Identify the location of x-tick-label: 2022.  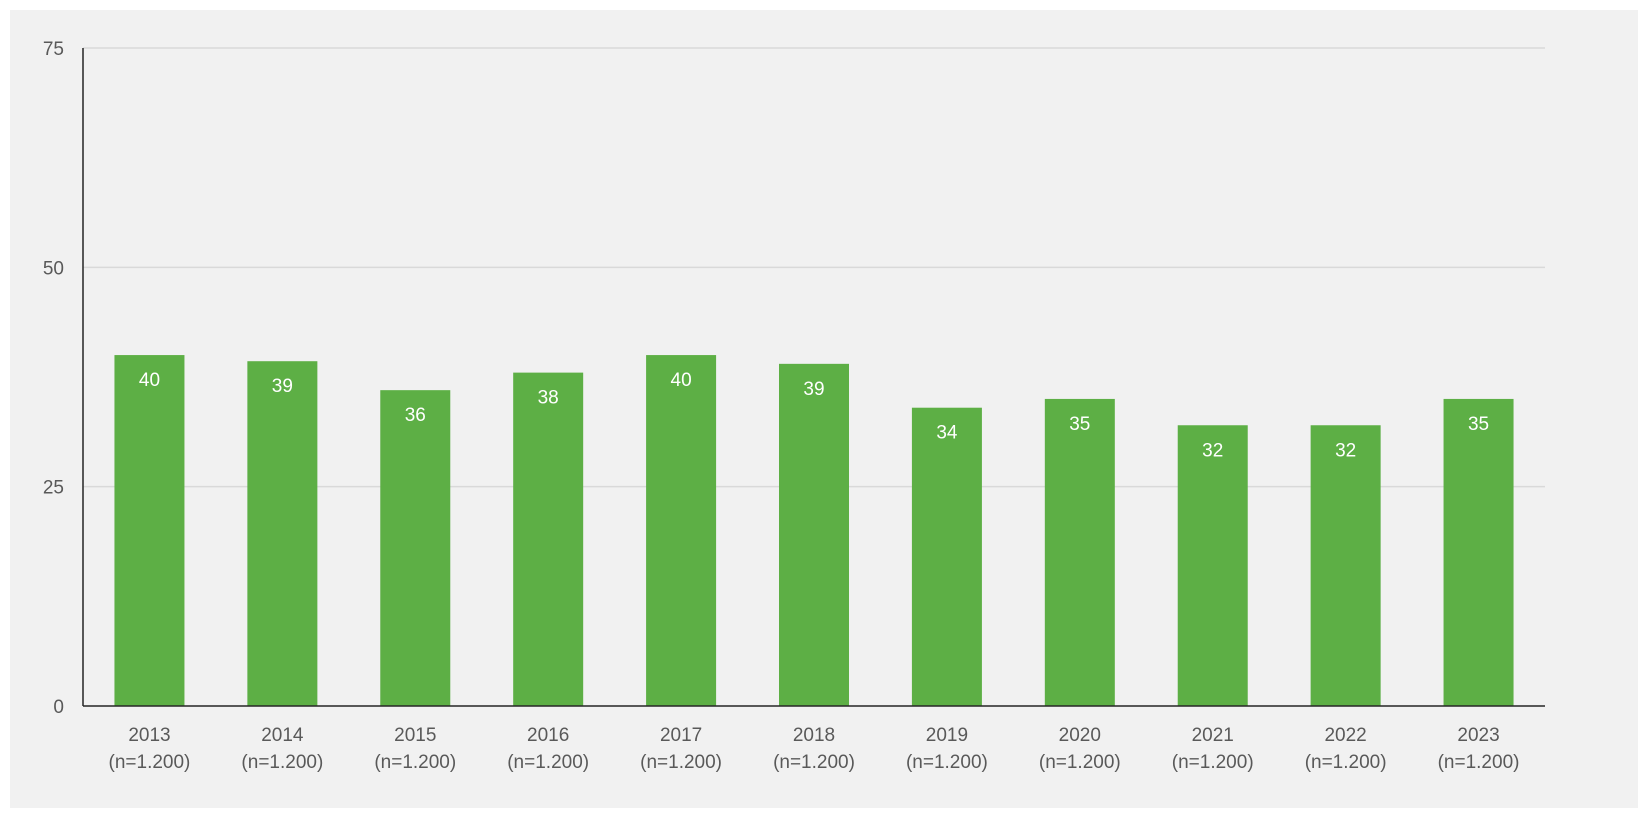
(1345, 735).